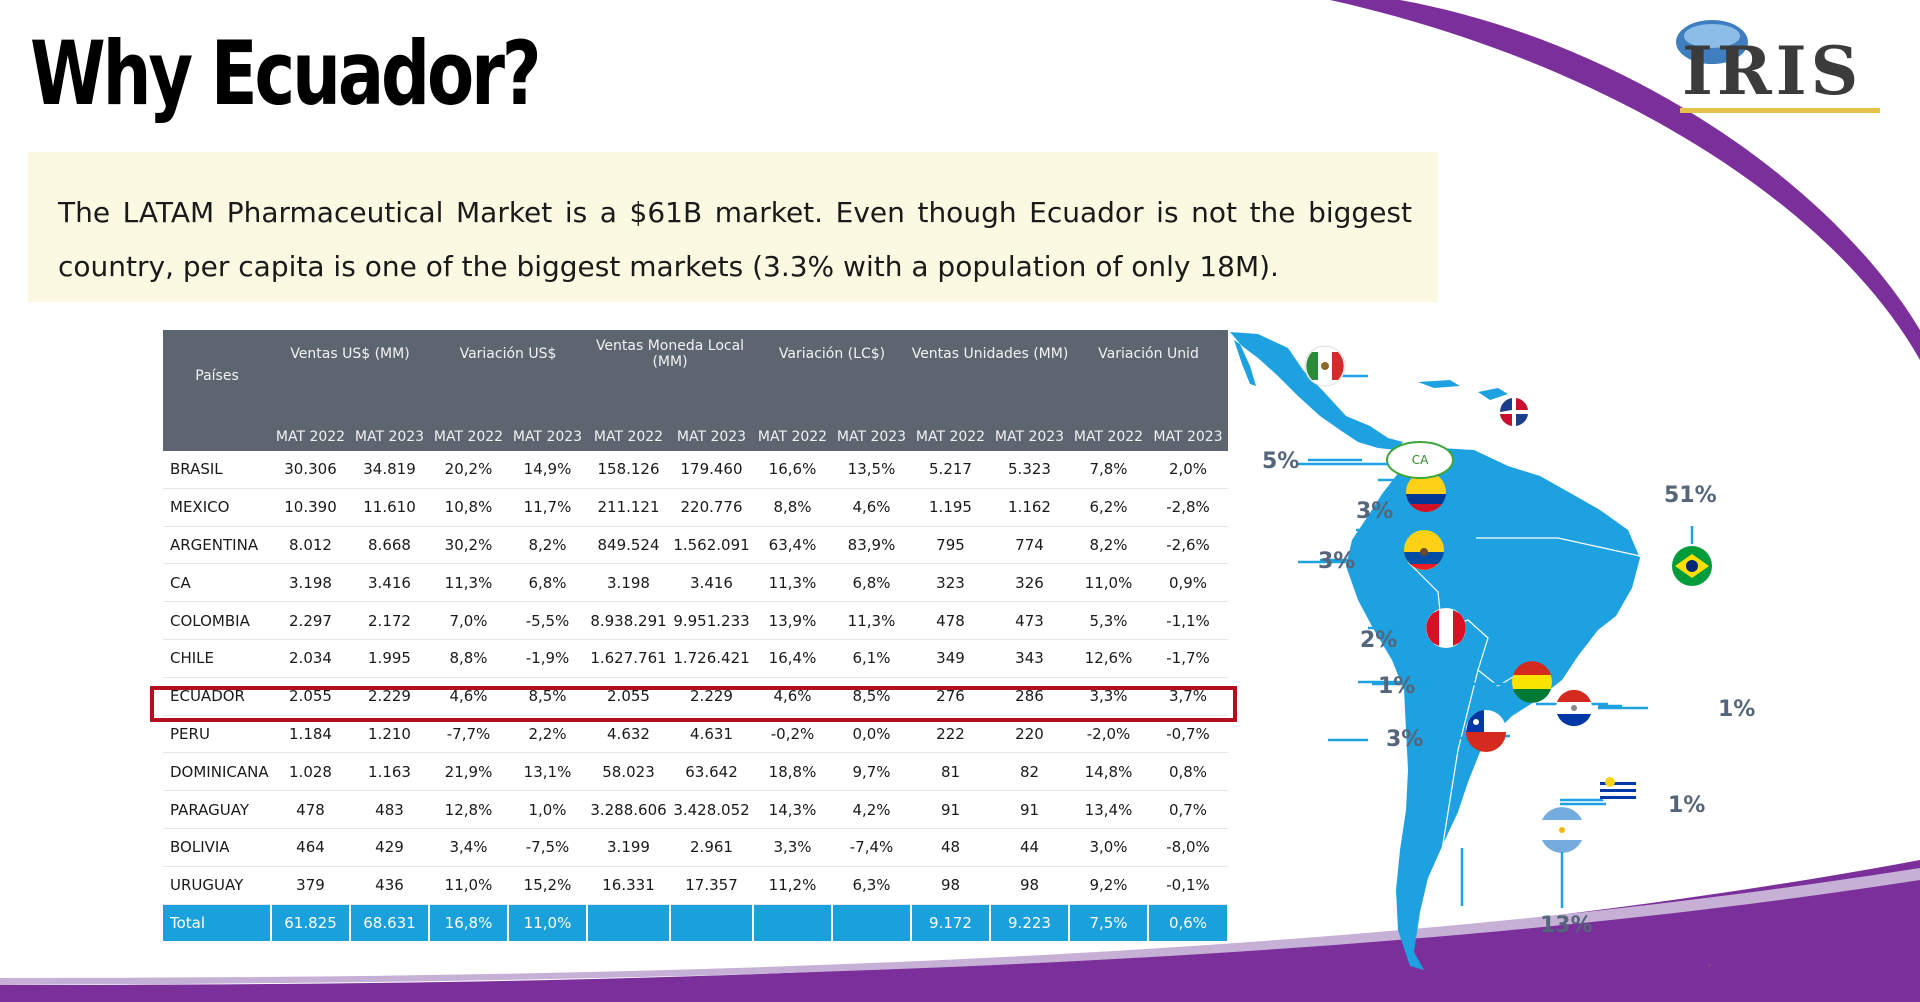 Image resolution: width=1920 pixels, height=1002 pixels. Describe the element at coordinates (1029, 470) in the screenshot. I see `table-cell: 5.323` at that location.